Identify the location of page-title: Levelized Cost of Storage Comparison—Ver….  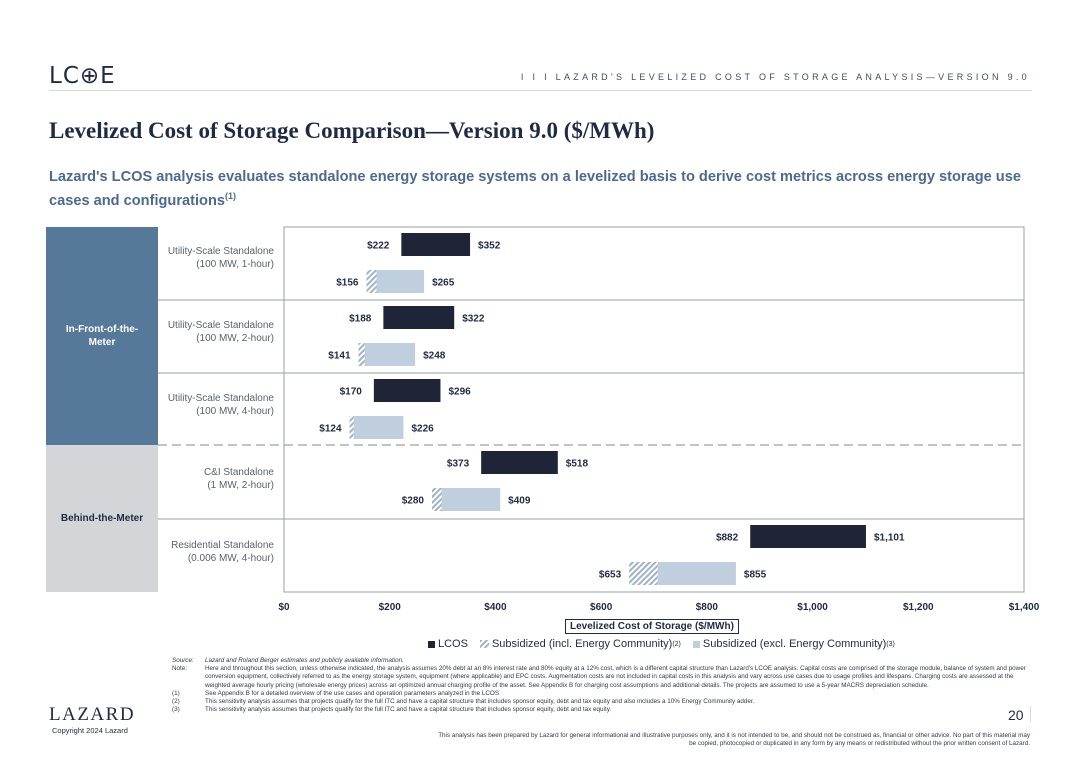
(352, 130).